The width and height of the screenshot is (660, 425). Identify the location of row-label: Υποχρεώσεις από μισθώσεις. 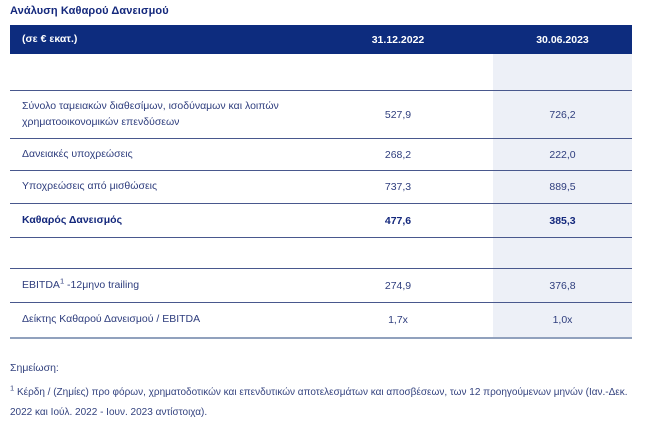
(90, 186).